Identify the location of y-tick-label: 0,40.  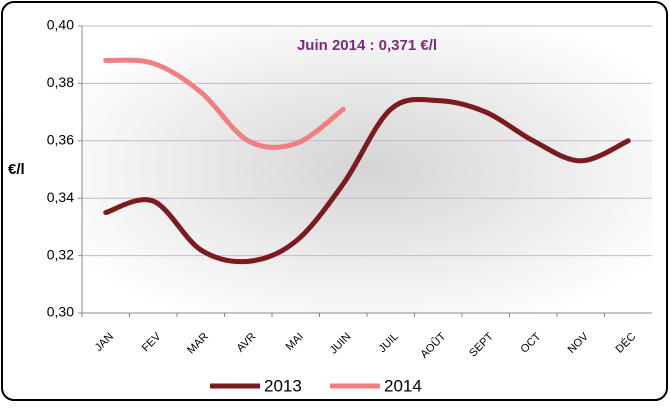
(60, 25).